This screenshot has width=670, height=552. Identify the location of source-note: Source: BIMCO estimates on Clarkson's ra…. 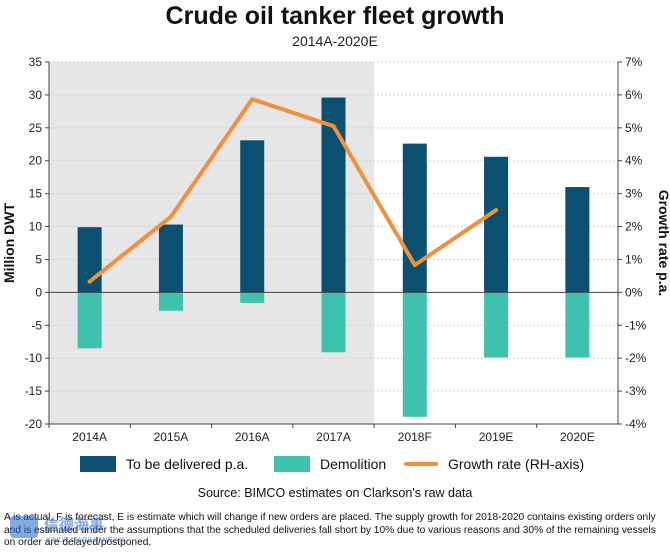
(335, 493).